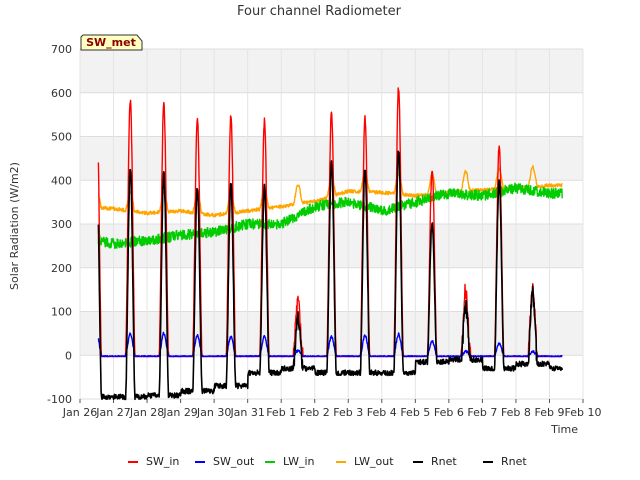  What do you see at coordinates (281, 412) in the screenshot?
I see `x-tick-label: Feb 1` at bounding box center [281, 412].